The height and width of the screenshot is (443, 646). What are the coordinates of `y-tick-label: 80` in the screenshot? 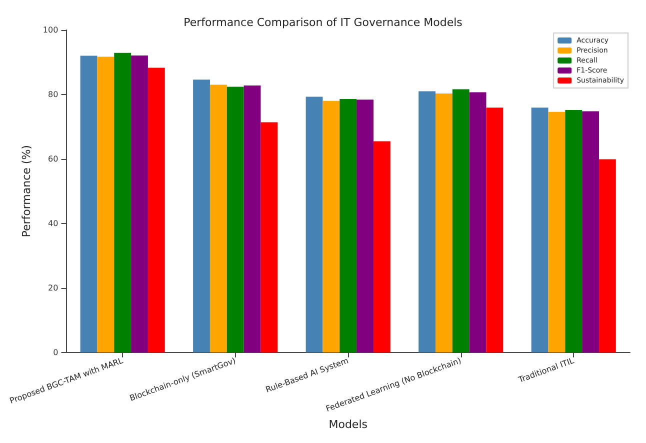 It's located at (53, 94).